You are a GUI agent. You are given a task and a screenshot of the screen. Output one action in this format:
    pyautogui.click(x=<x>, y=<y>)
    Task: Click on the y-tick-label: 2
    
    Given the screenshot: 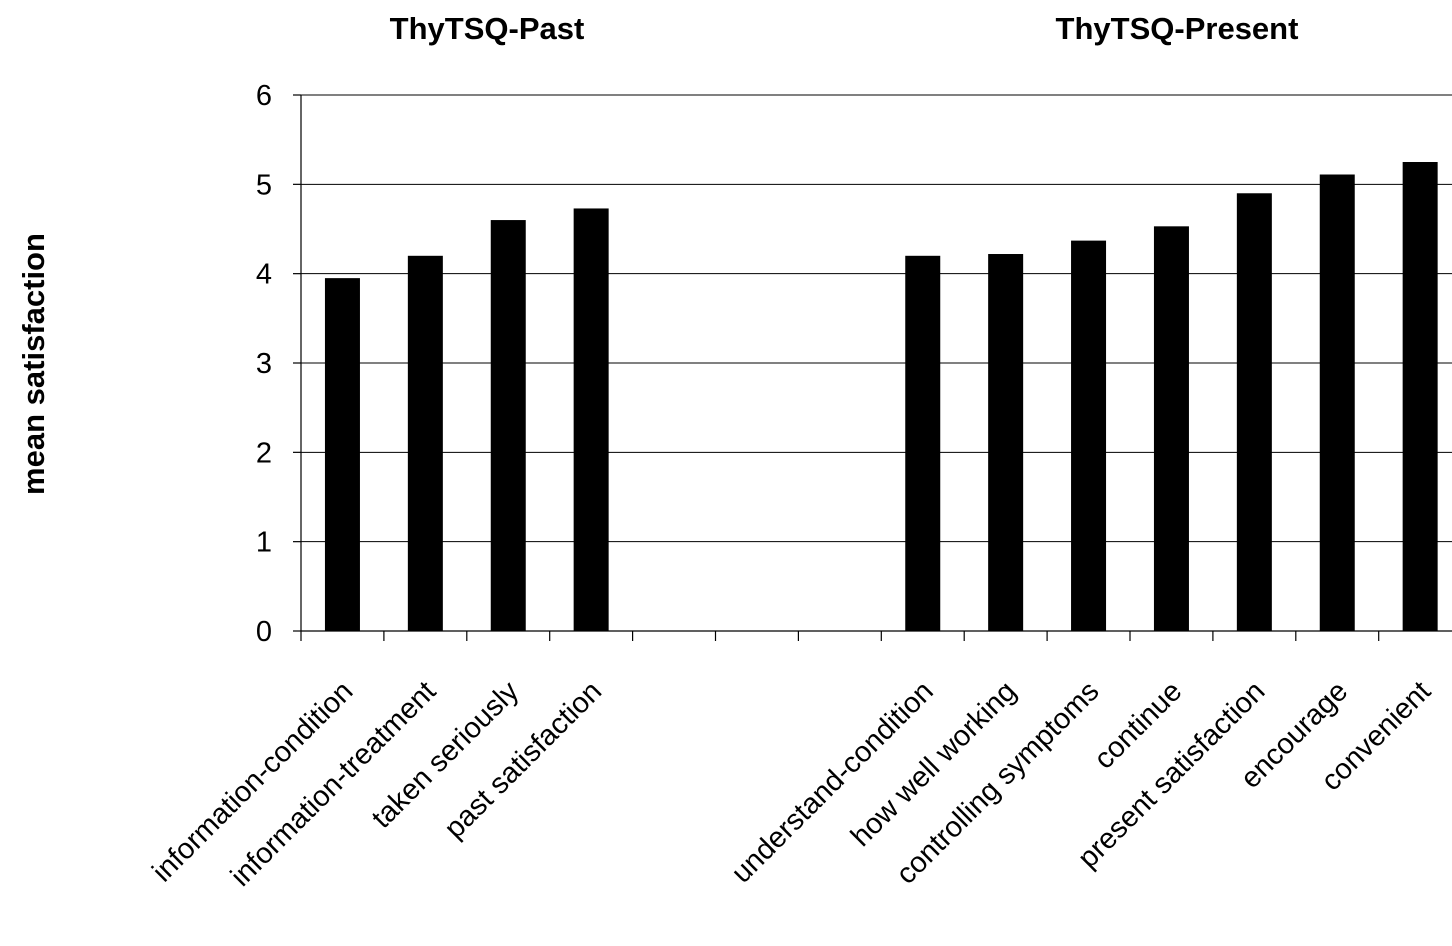 What is the action you would take?
    pyautogui.click(x=264, y=453)
    